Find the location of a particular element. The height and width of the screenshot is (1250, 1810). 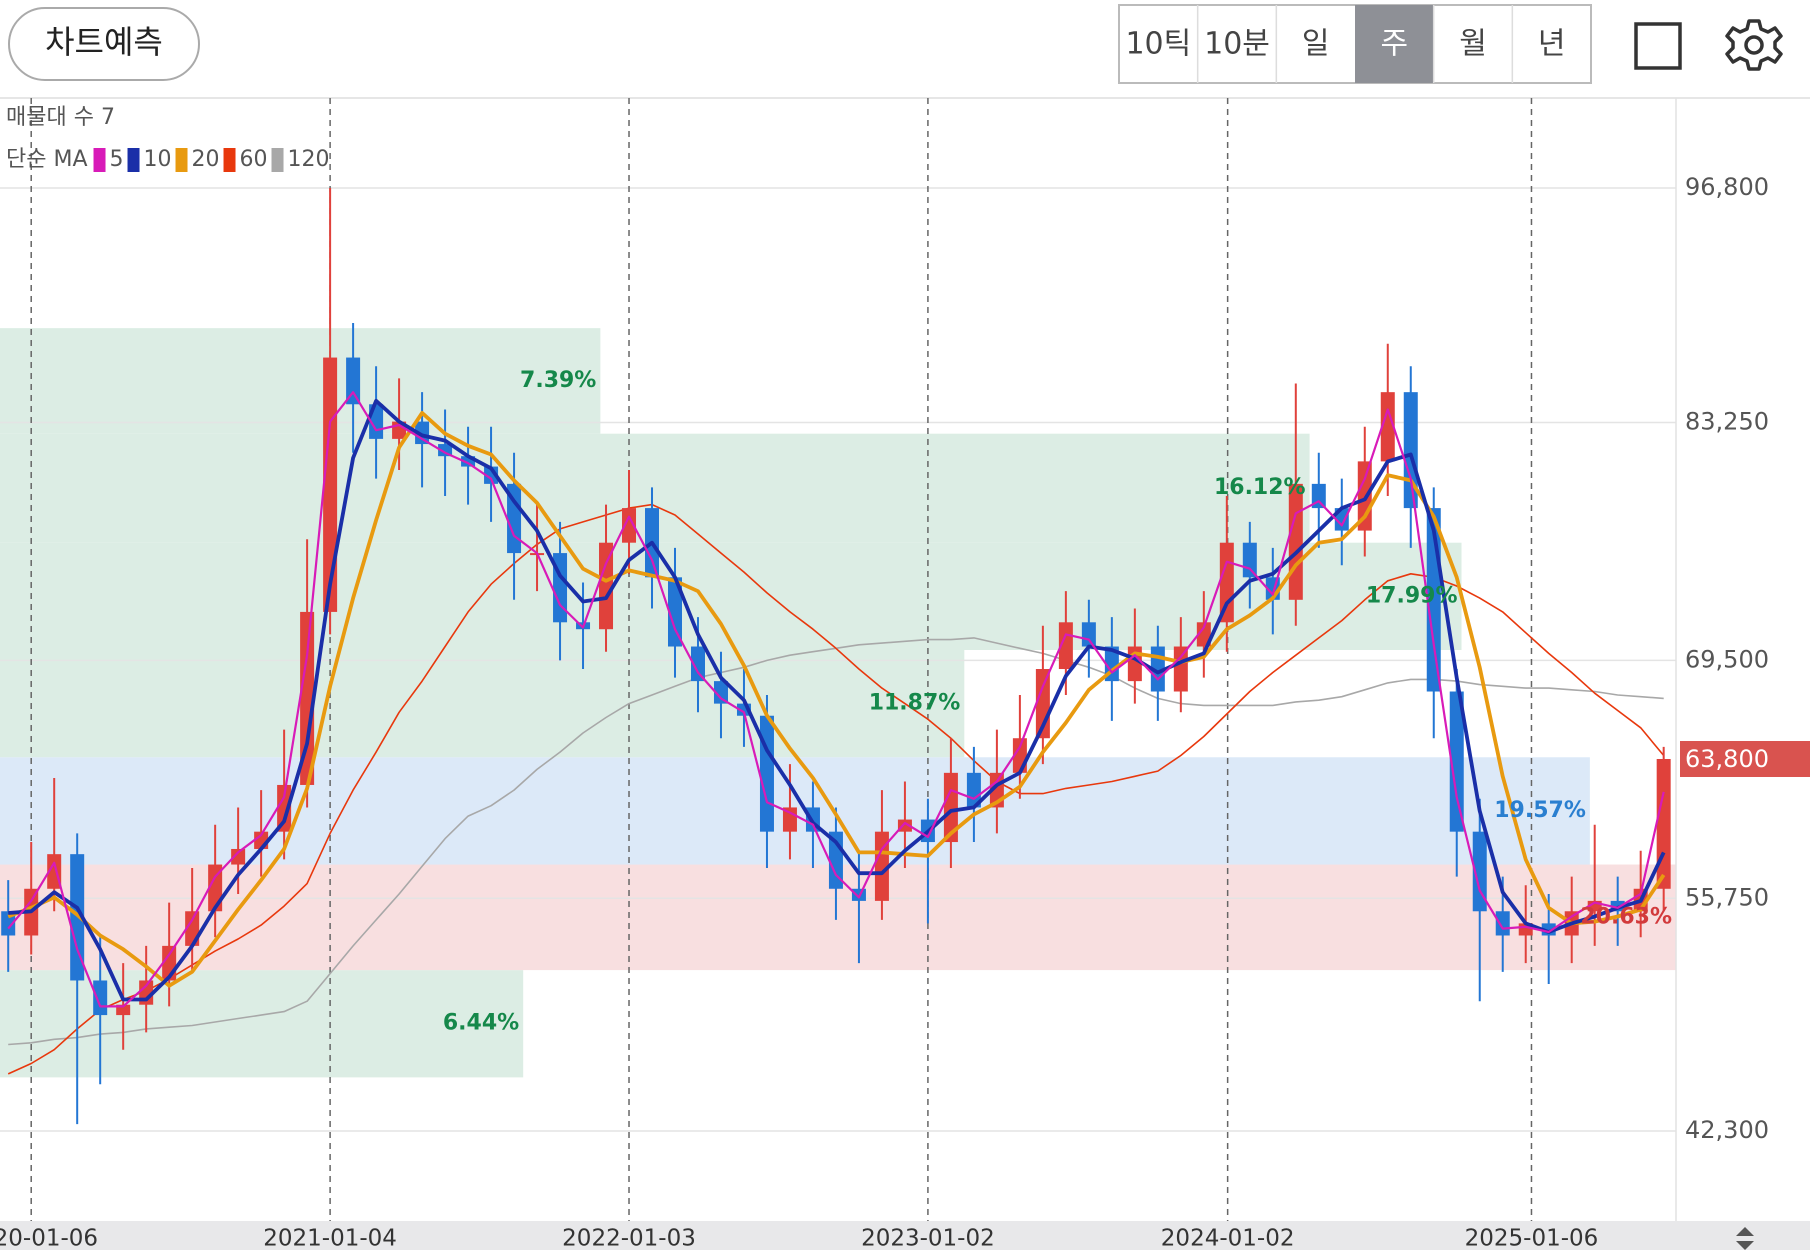

volume-profile-label: 11.87% is located at coordinates (915, 703).